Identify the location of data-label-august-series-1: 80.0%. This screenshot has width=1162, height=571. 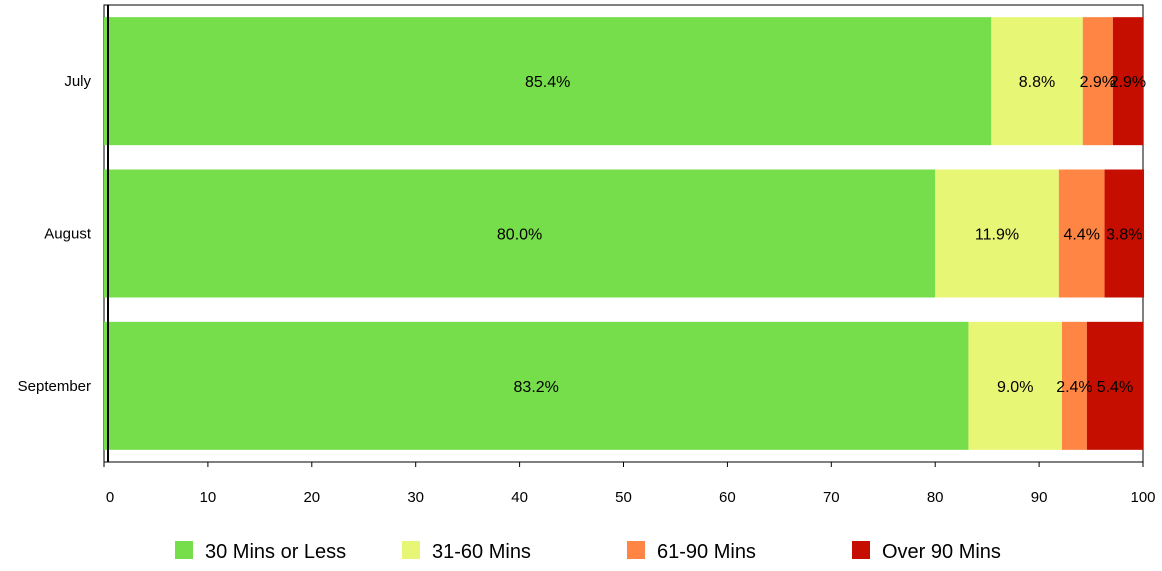
(519, 235).